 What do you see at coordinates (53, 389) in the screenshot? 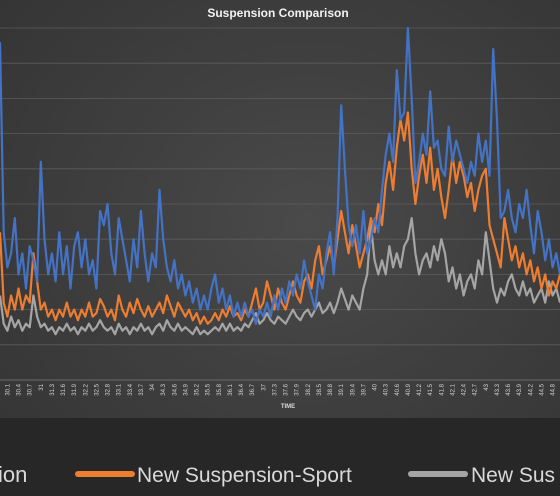
I see `x-tick-label: 31.3` at bounding box center [53, 389].